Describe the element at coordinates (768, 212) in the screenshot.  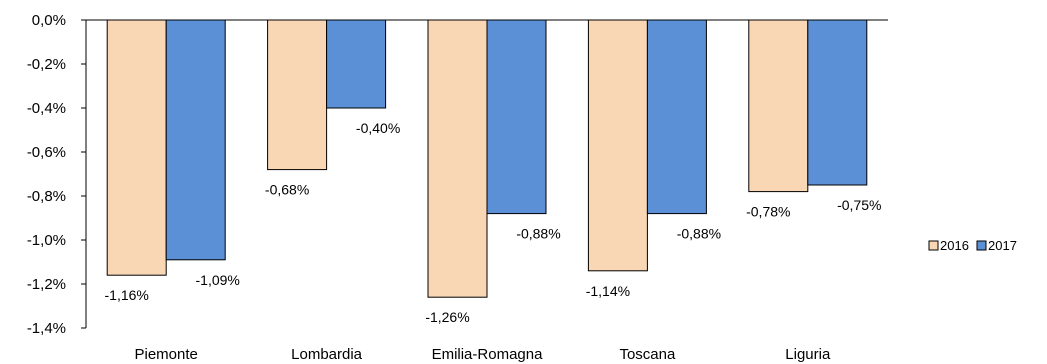
I see `data-label-2016-liguria: -0,78%` at that location.